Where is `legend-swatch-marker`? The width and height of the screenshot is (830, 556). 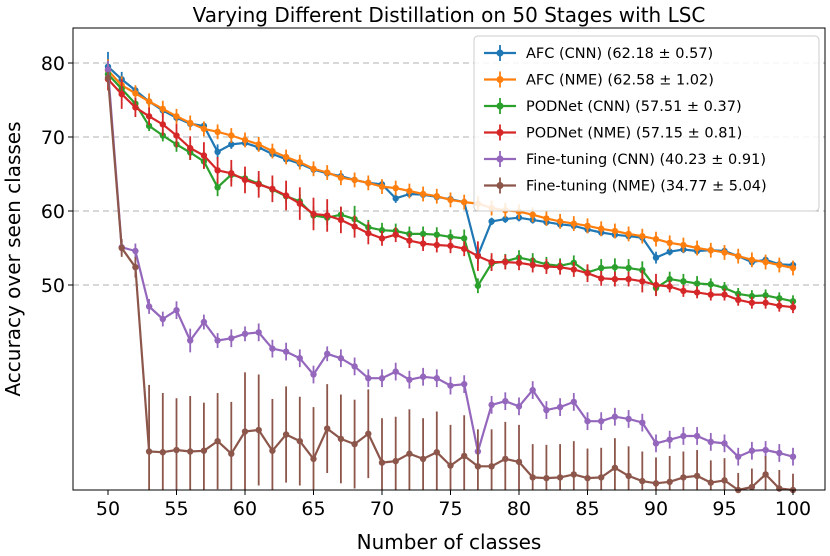 legend-swatch-marker is located at coordinates (500, 185).